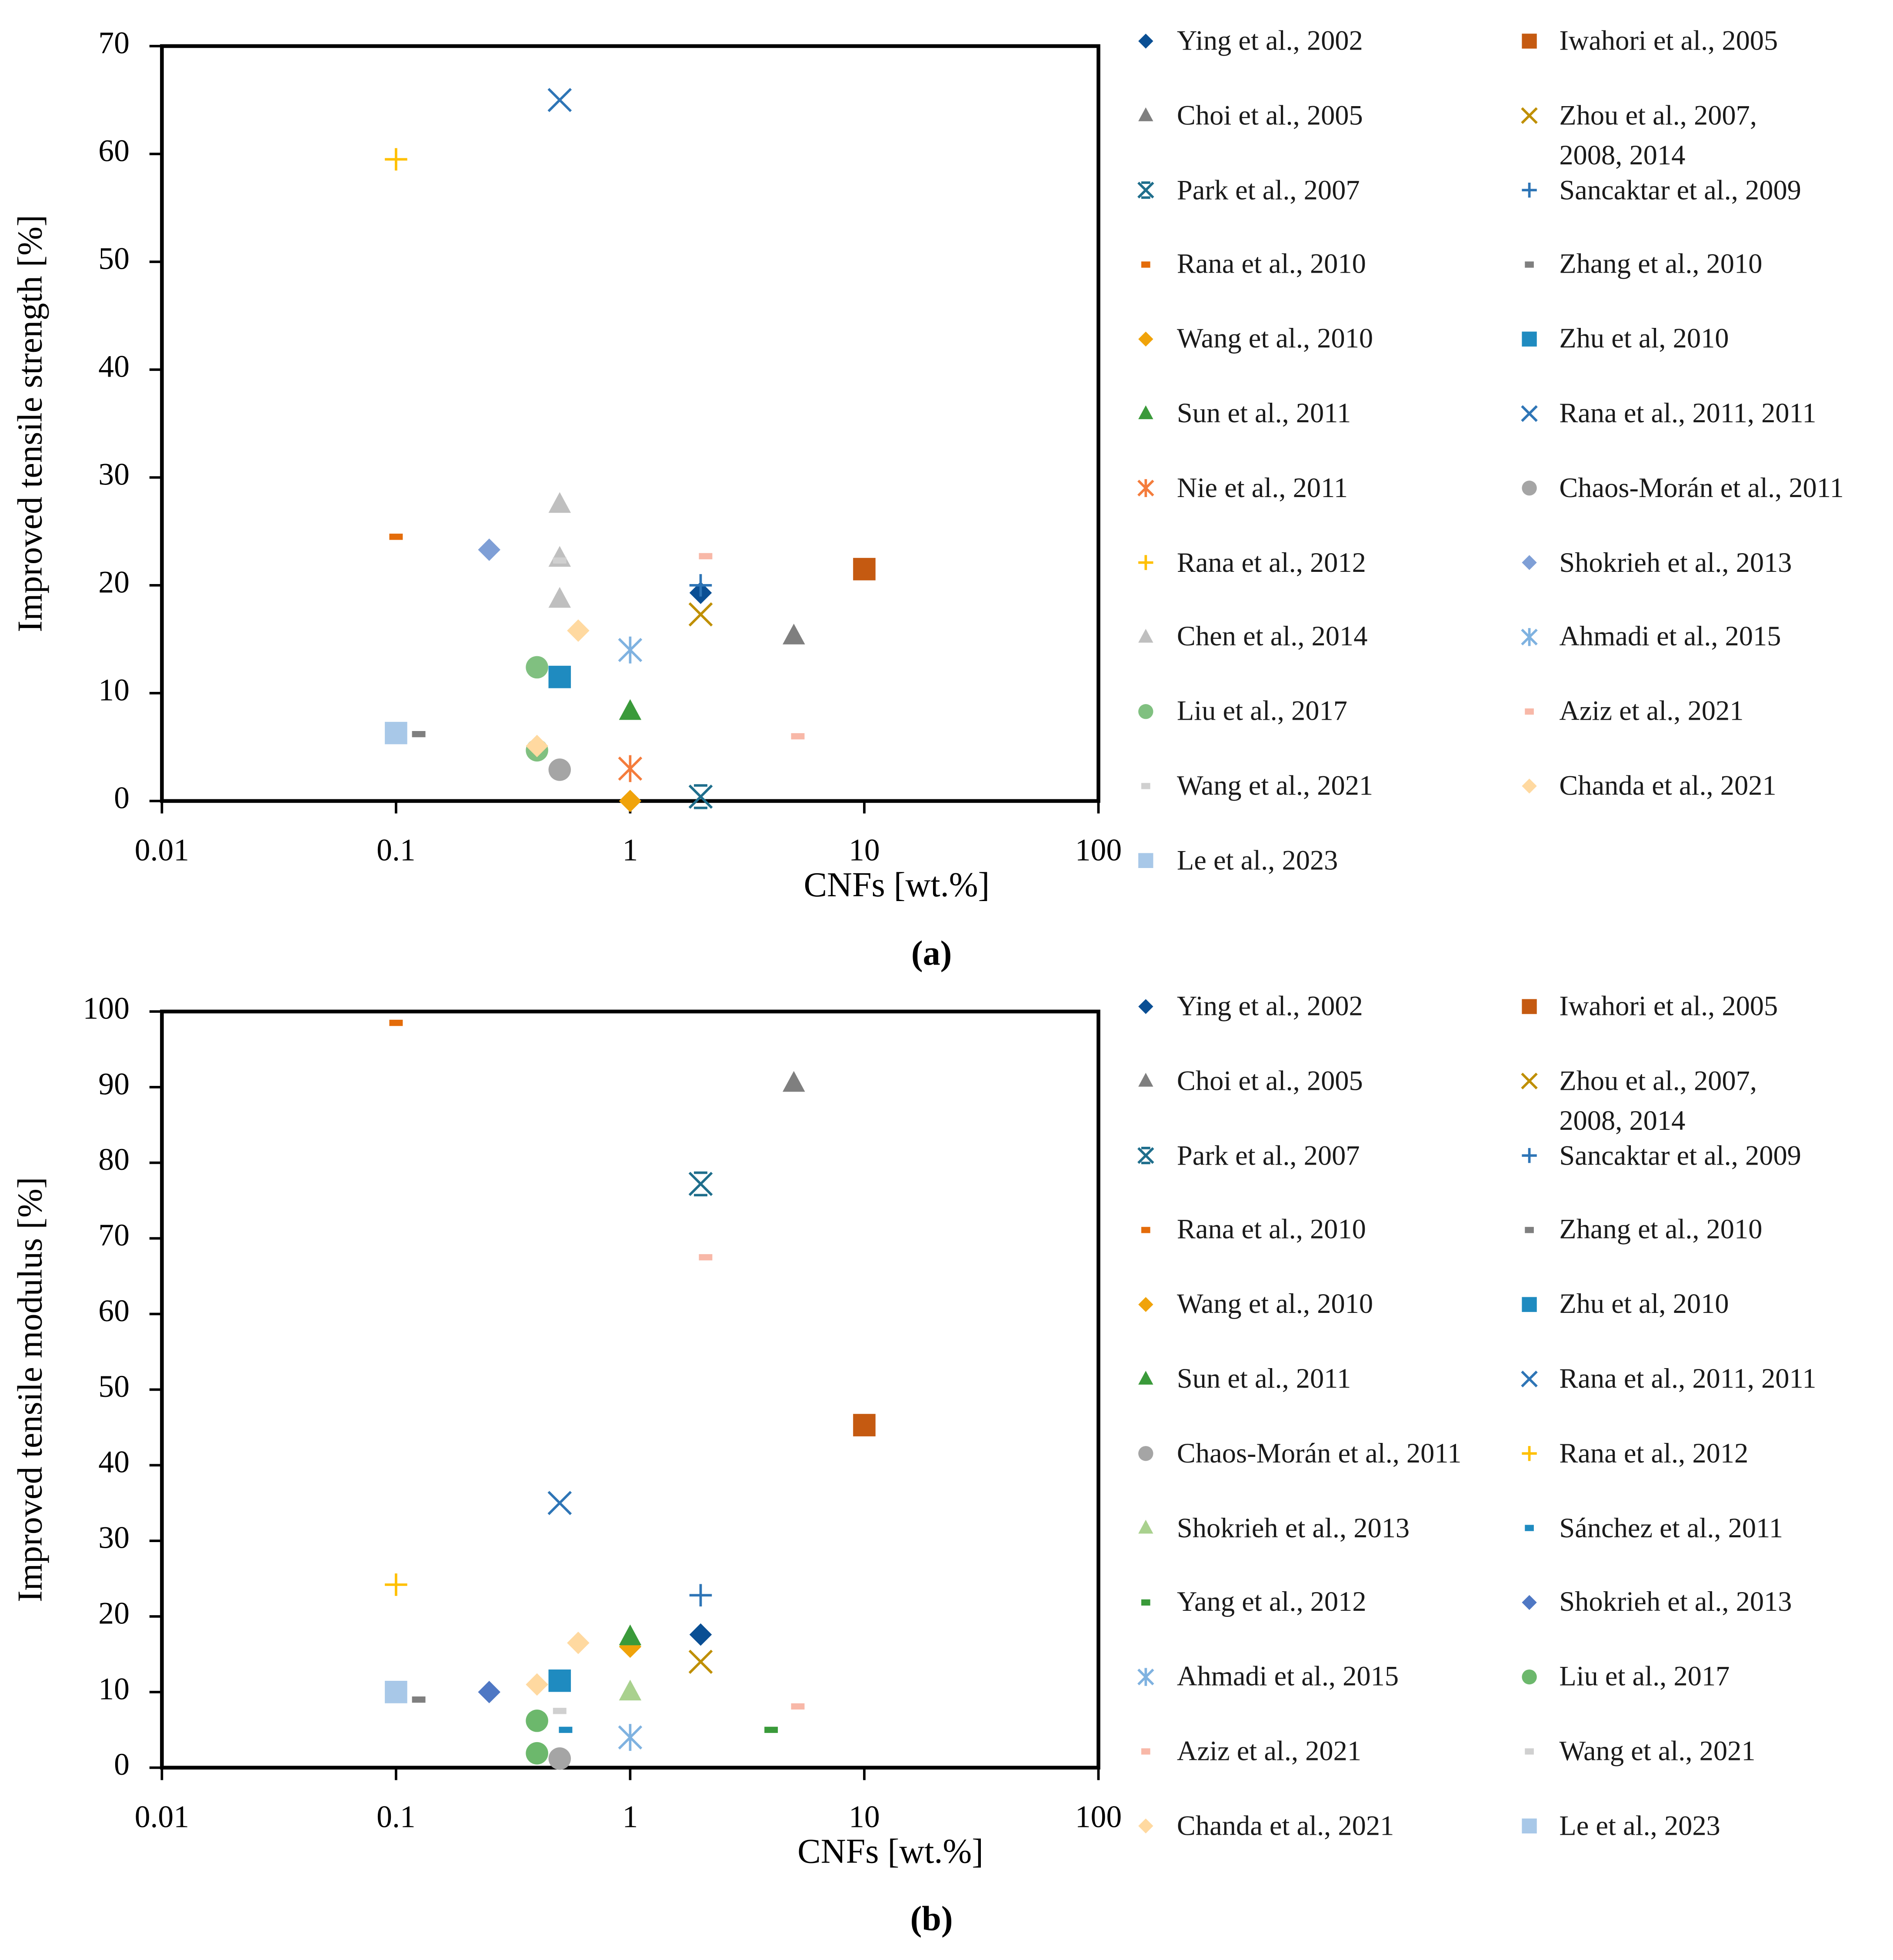 The image size is (1893, 1960). Describe the element at coordinates (1263, 487) in the screenshot. I see `legend-entry: Nie et al., 2011` at that location.